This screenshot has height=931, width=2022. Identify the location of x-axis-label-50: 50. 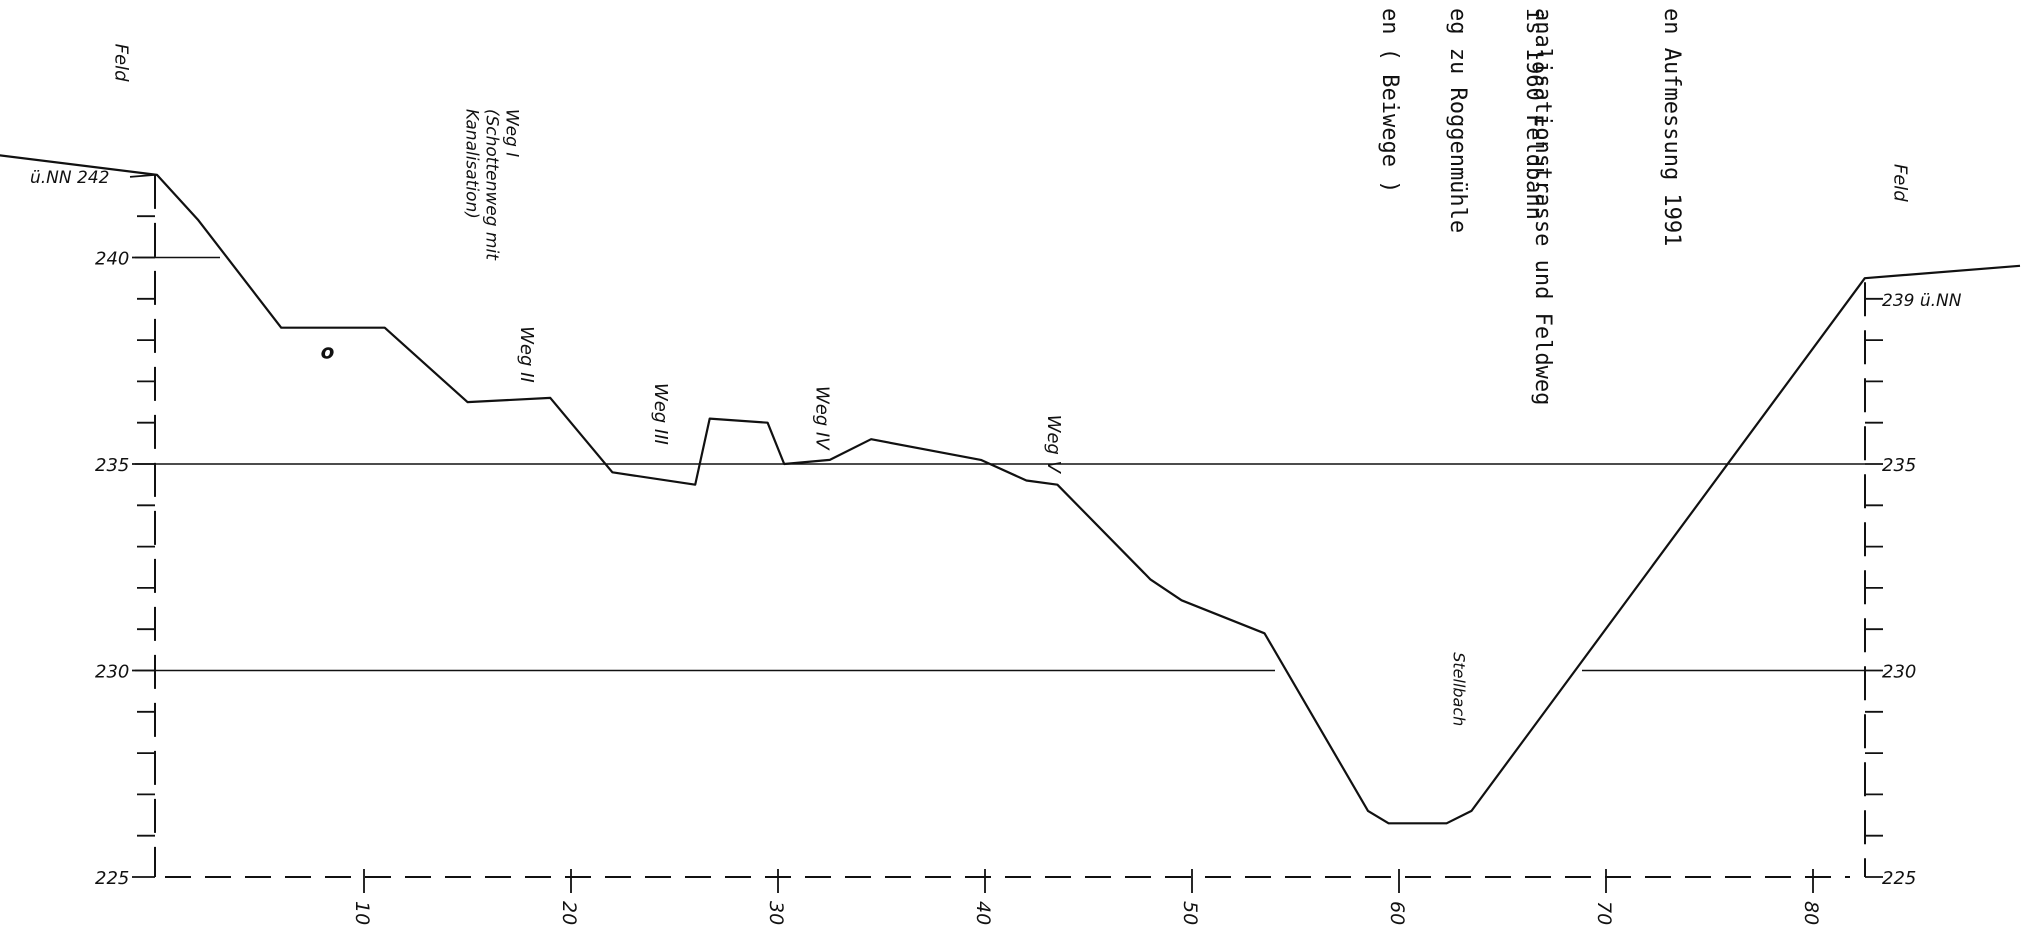
(1190, 913).